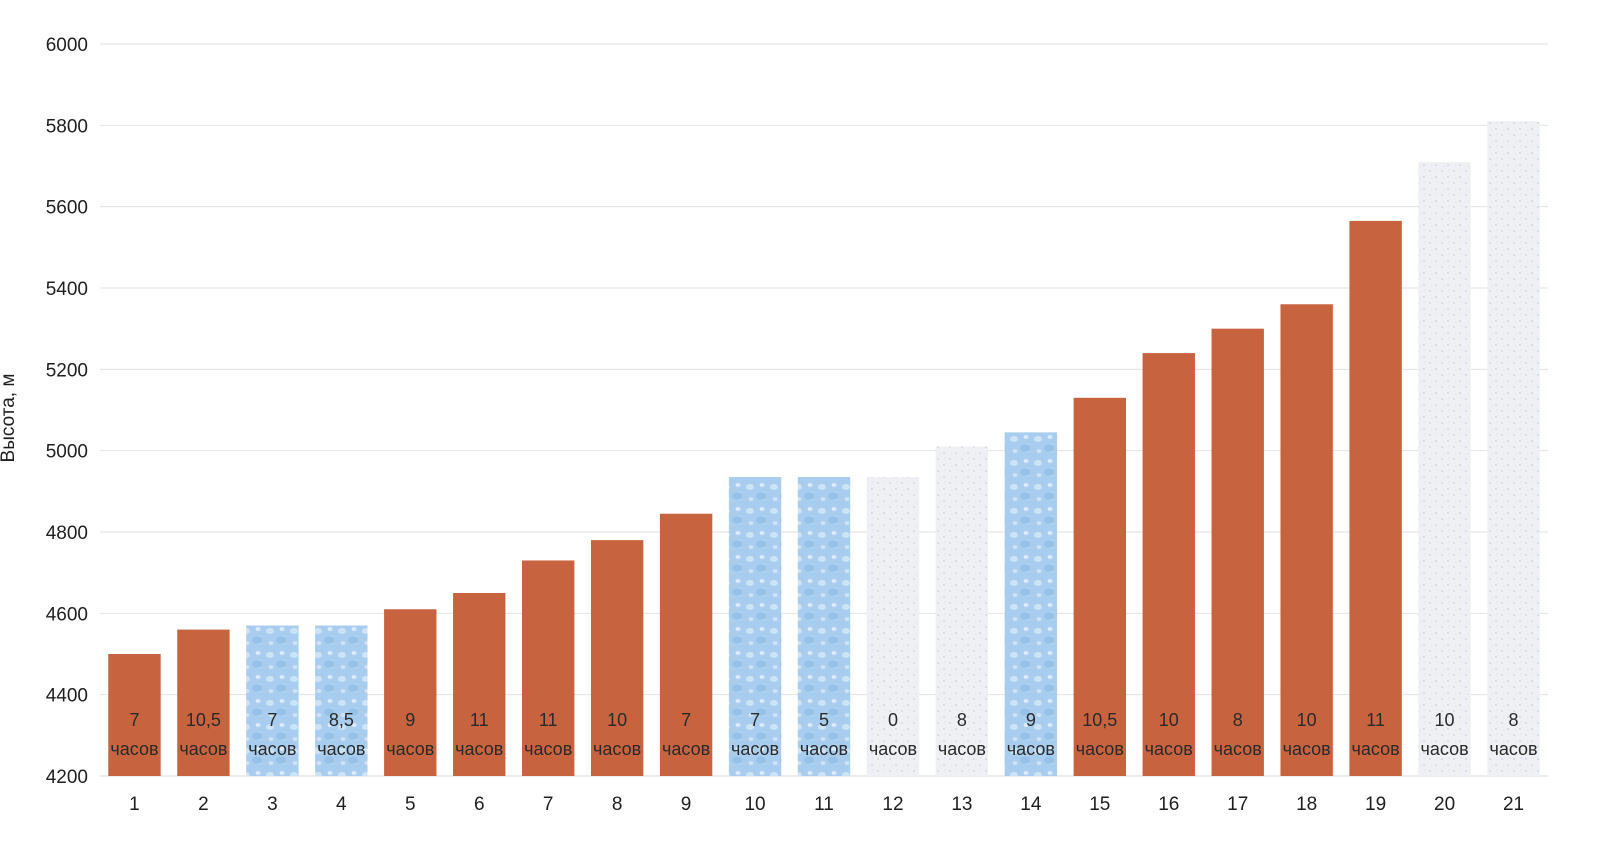  What do you see at coordinates (1031, 804) in the screenshot?
I see `x-tick-label: 14` at bounding box center [1031, 804].